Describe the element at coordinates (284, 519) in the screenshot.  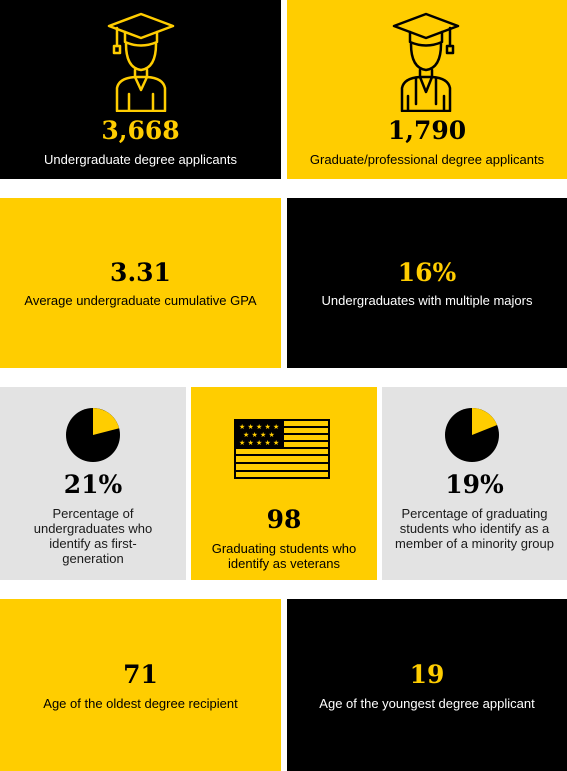
I see `stat-value: 98` at that location.